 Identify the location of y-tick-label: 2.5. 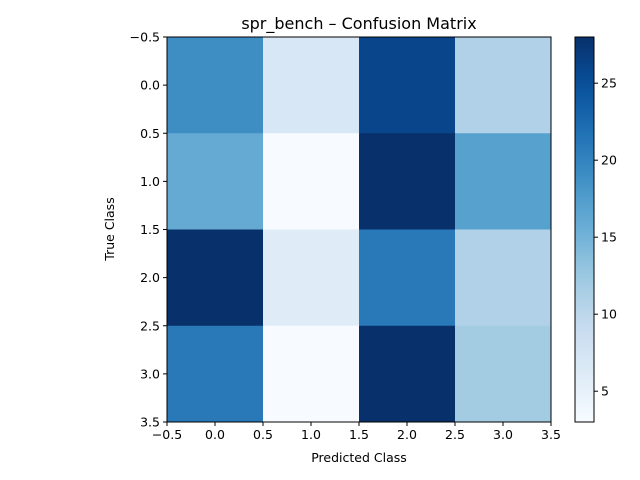
(150, 325).